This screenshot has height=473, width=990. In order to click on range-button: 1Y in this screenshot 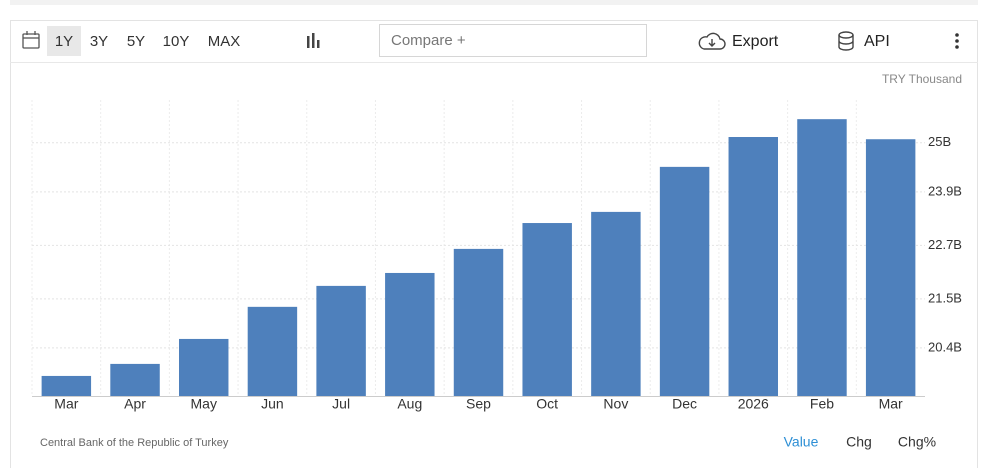, I will do `click(64, 41)`.